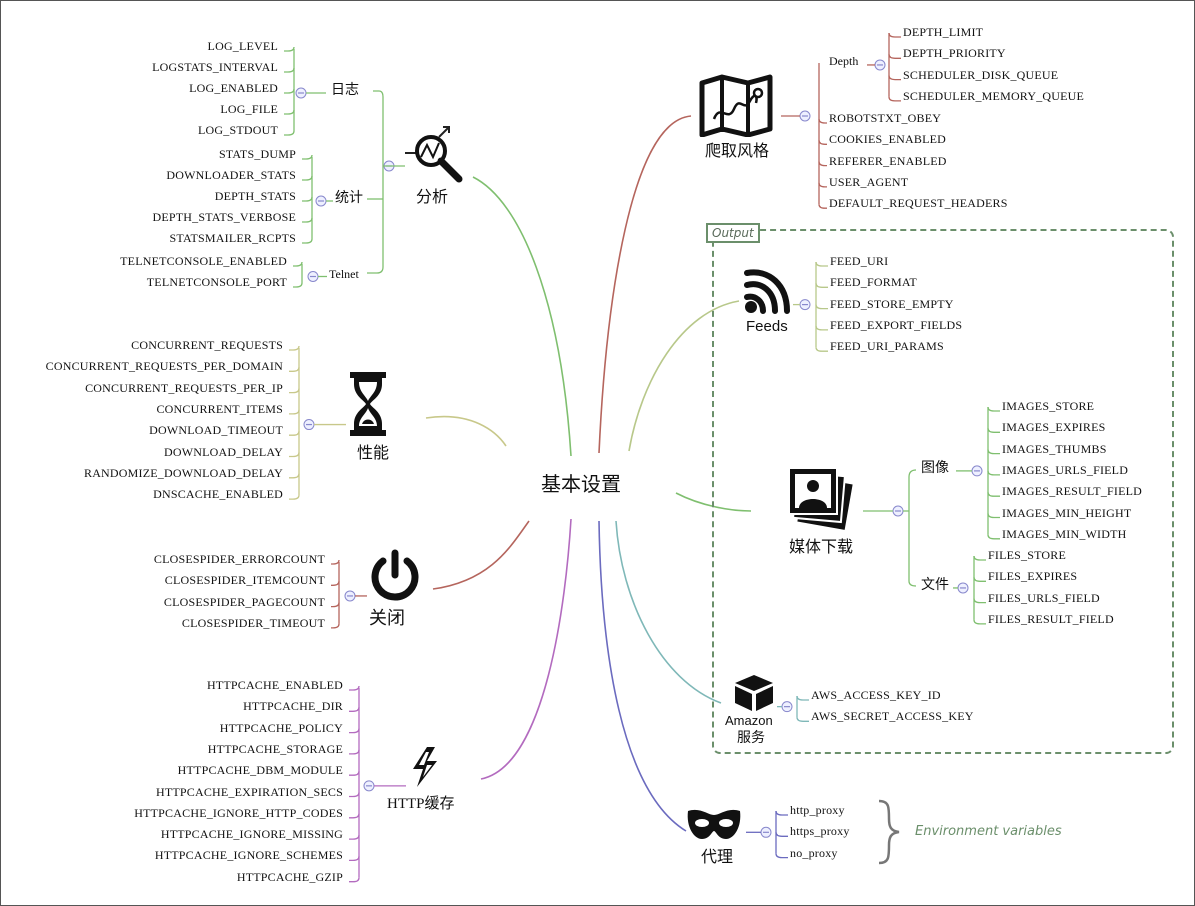 The image size is (1195, 906). I want to click on feeds-branch, so click(684, 376).